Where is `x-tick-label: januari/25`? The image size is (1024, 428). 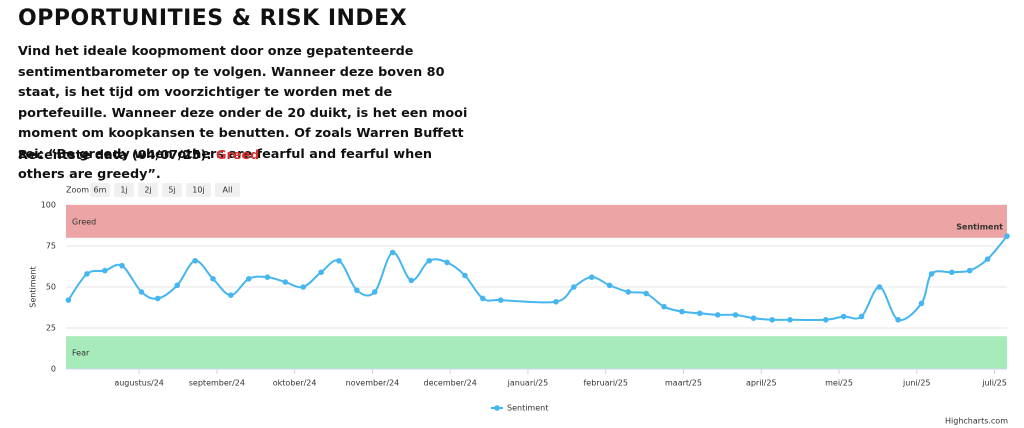 x-tick-label: januari/25 is located at coordinates (528, 383).